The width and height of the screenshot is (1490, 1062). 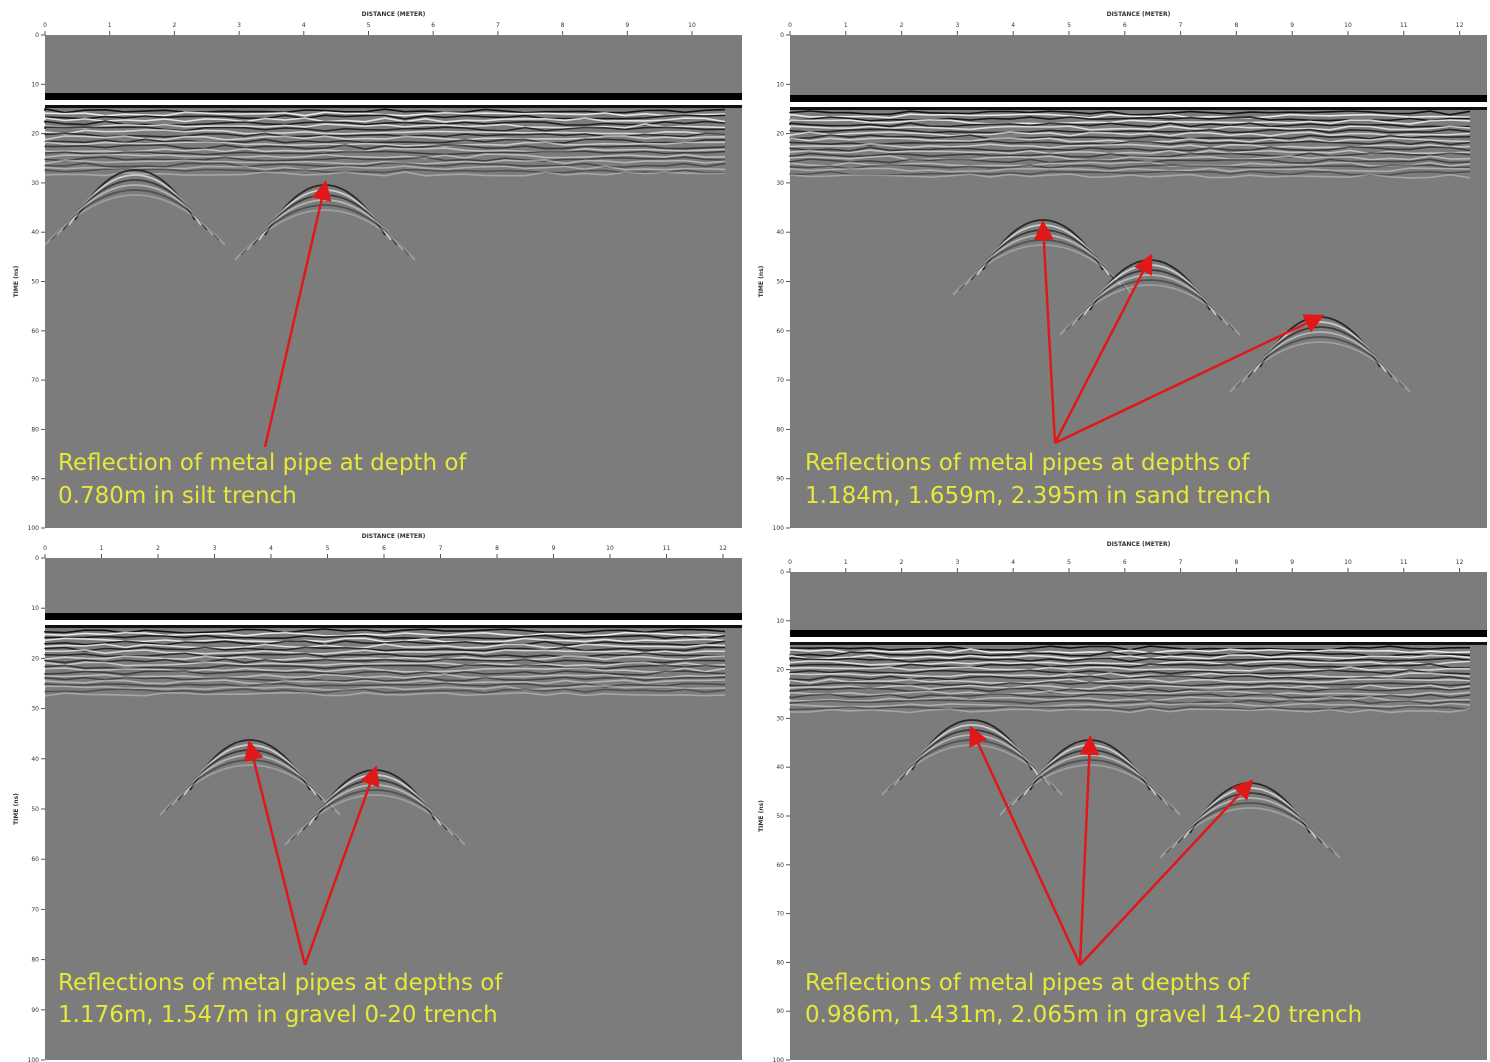 I want to click on y-tick-label: 50, so click(x=780, y=282).